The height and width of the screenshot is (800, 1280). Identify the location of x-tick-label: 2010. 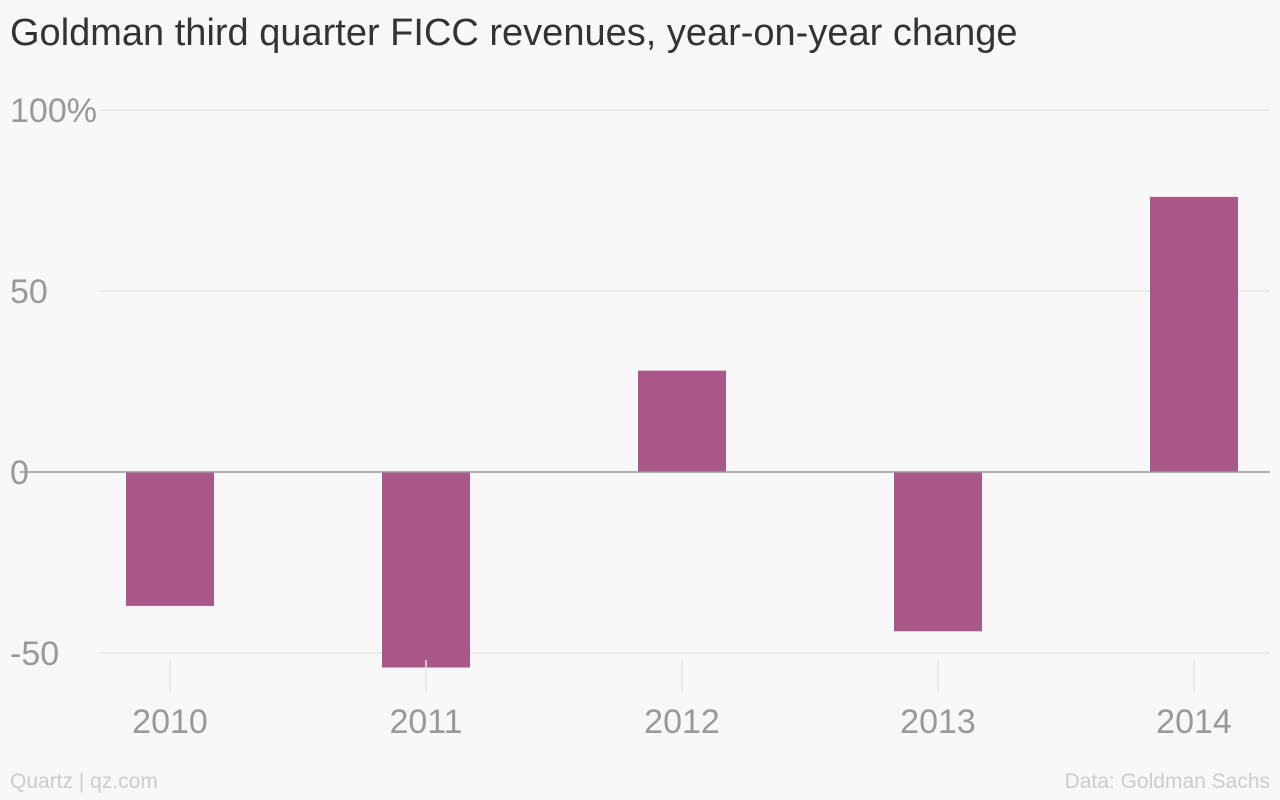
(170, 722).